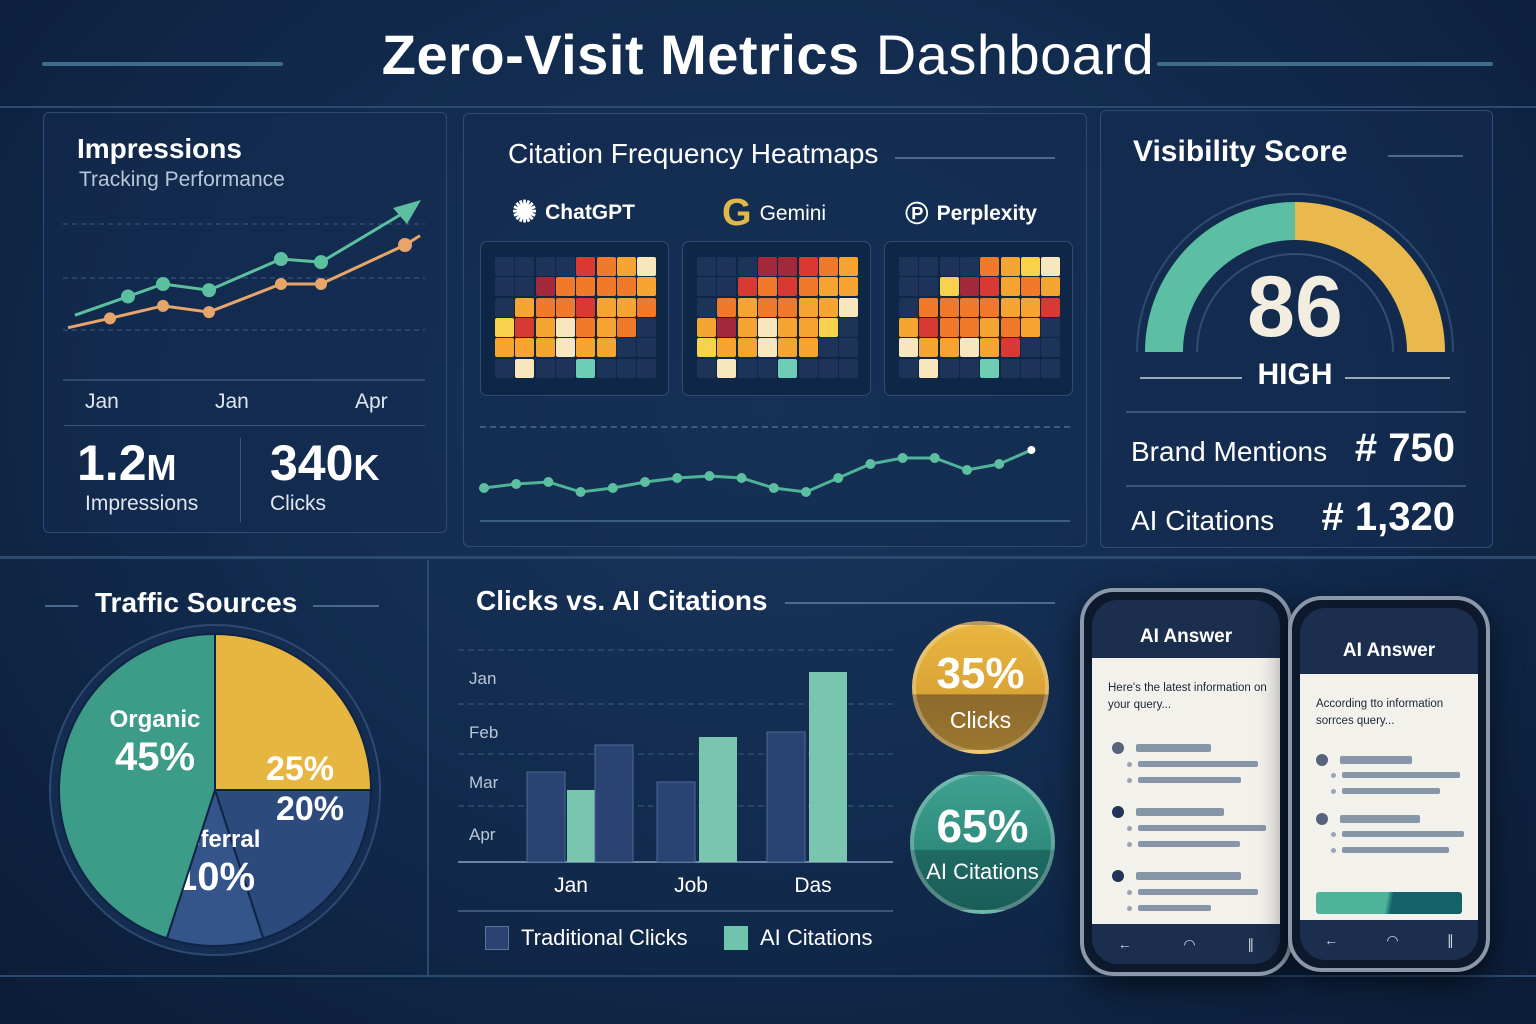 The width and height of the screenshot is (1536, 1024). I want to click on impressions-subtitle: Tracking Performance, so click(182, 179).